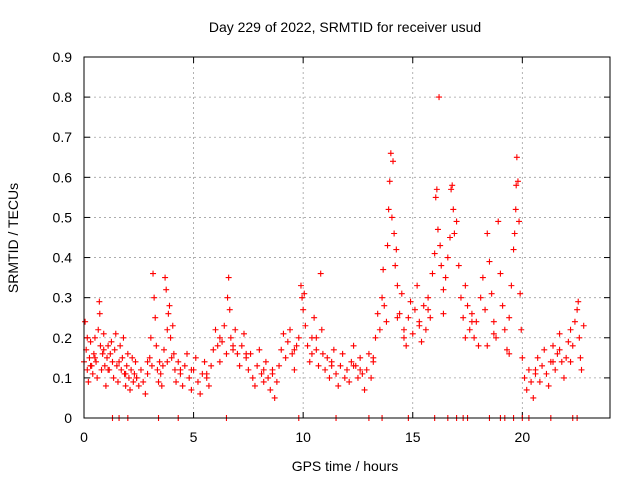 The width and height of the screenshot is (640, 480). I want to click on y-tick-label: 0.7, so click(63, 137).